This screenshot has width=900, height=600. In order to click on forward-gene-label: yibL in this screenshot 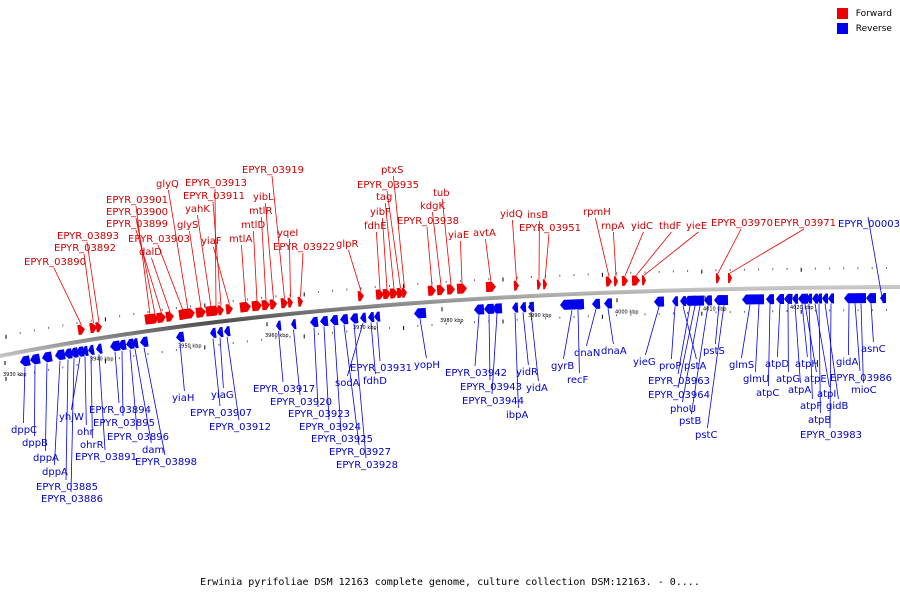, I will do `click(263, 197)`.